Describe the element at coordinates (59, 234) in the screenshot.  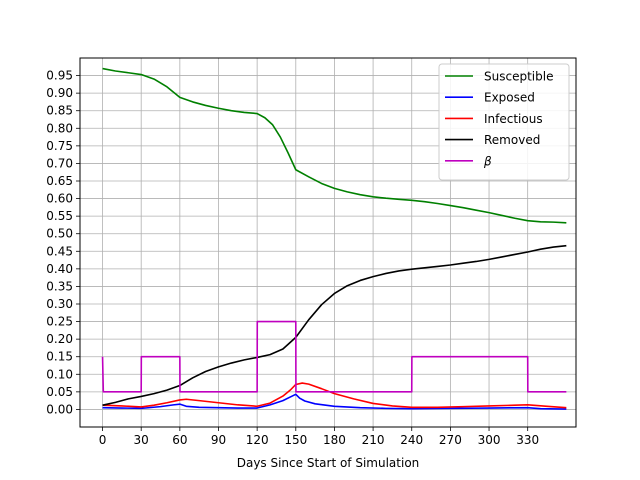
I see `y-tick-label: 0.50` at that location.